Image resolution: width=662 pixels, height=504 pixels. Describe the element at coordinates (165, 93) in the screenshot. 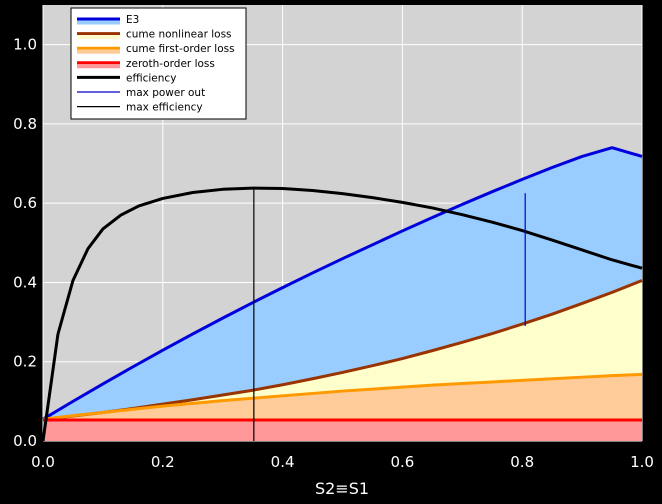

I see `legend-label-max-power-out: max power out` at that location.